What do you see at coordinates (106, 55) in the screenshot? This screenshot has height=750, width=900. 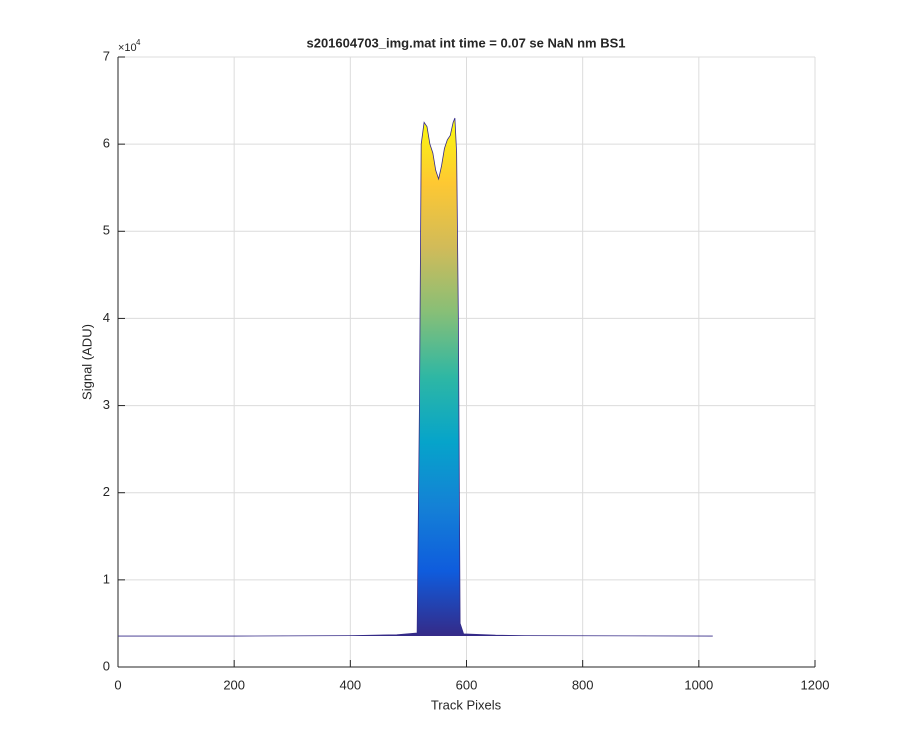 I see `y-tick-label: 7` at bounding box center [106, 55].